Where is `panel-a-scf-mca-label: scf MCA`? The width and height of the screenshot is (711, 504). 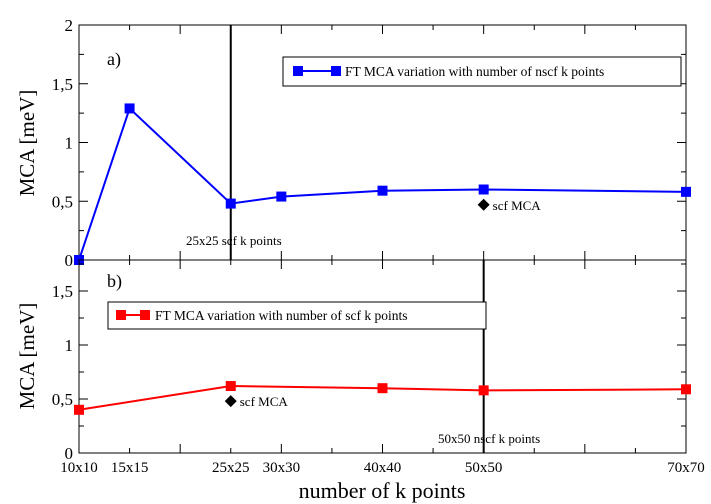 panel-a-scf-mca-label: scf MCA is located at coordinates (517, 205).